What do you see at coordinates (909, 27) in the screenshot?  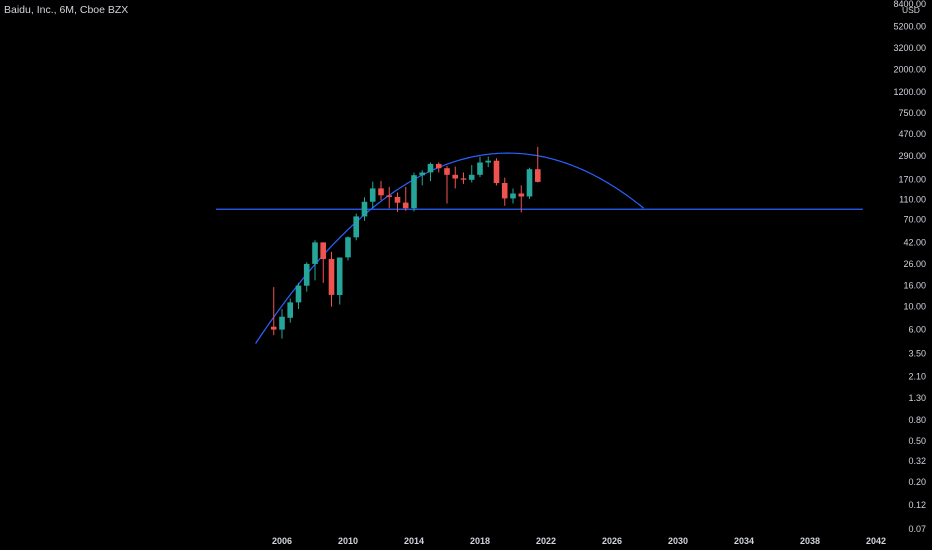 I see `price-tick-label: 5200.00` at bounding box center [909, 27].